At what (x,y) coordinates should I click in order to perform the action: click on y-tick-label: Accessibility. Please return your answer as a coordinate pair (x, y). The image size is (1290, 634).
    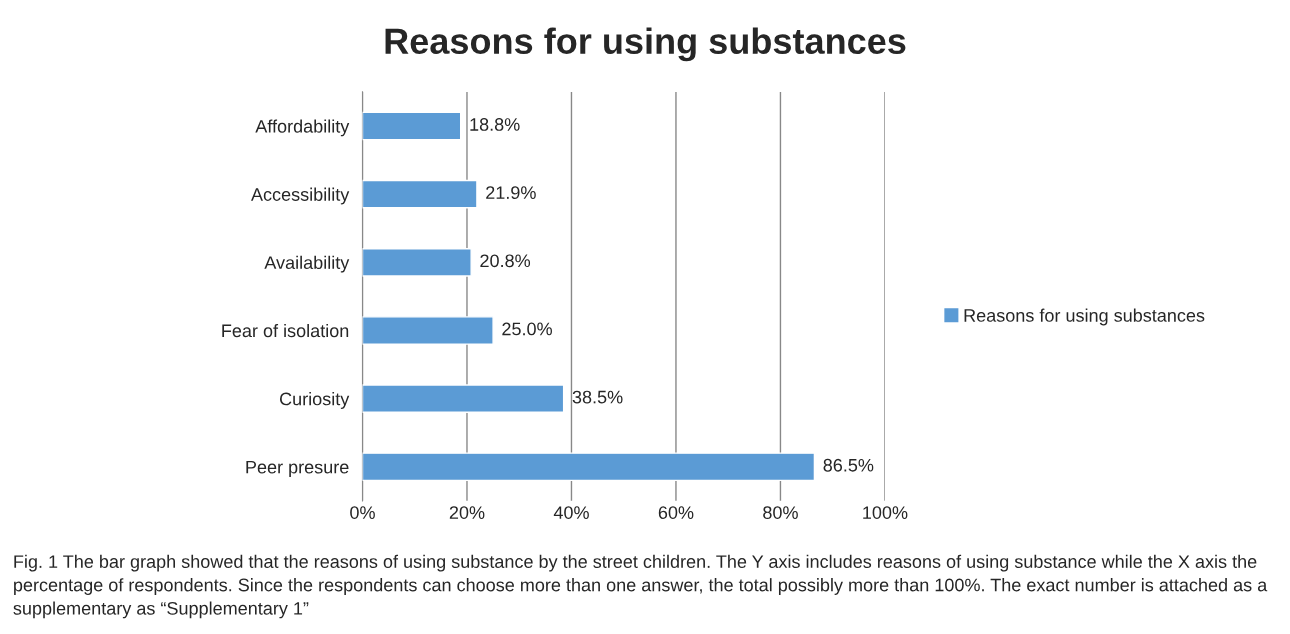
    Looking at the image, I should click on (300, 196).